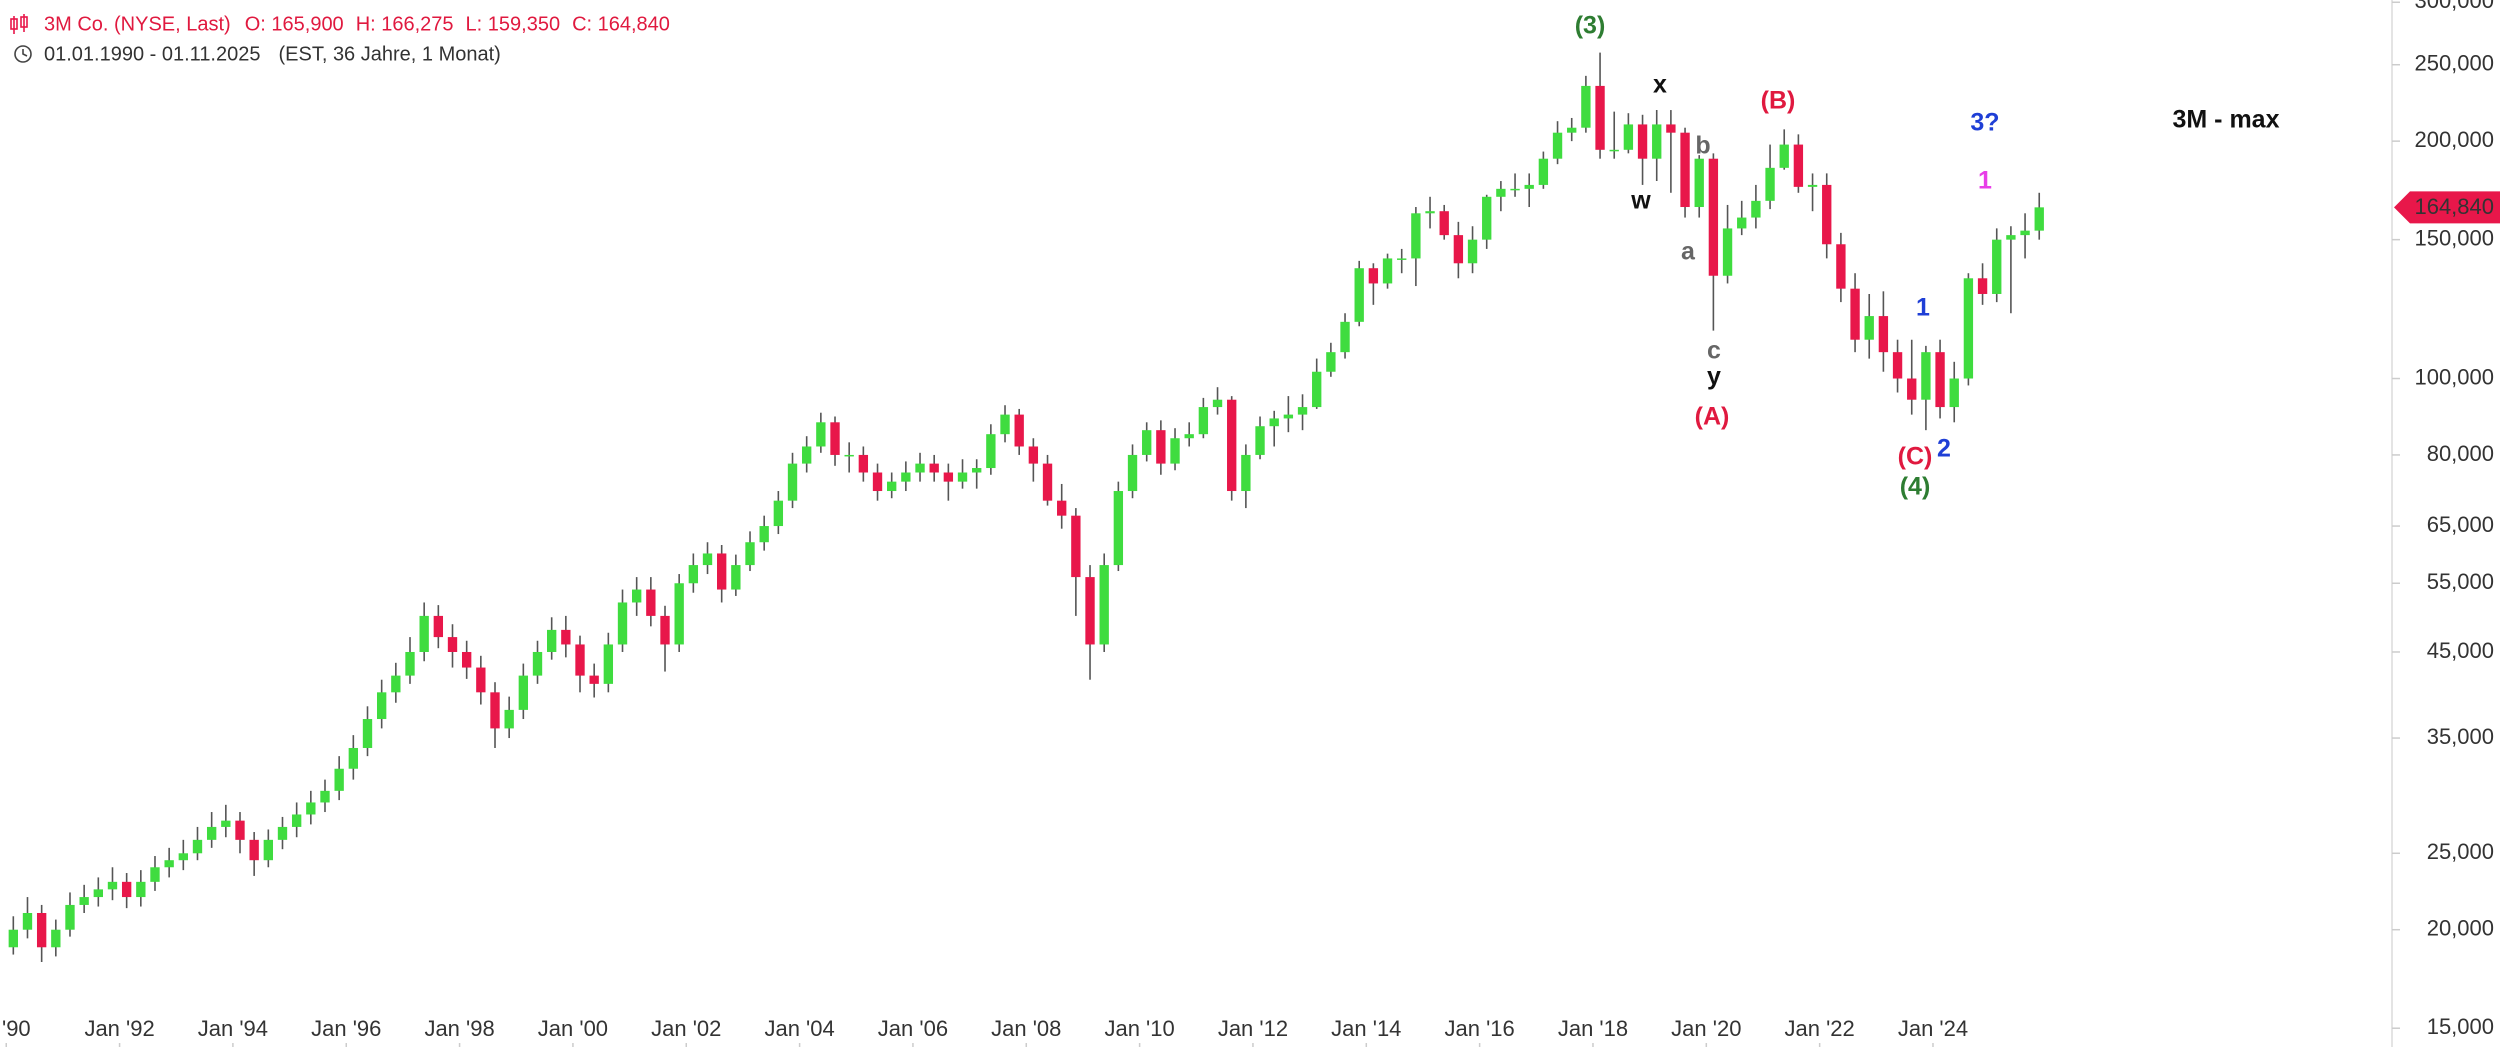 This screenshot has width=2500, height=1047. Describe the element at coordinates (2447, 207) in the screenshot. I see `price-tag` at that location.